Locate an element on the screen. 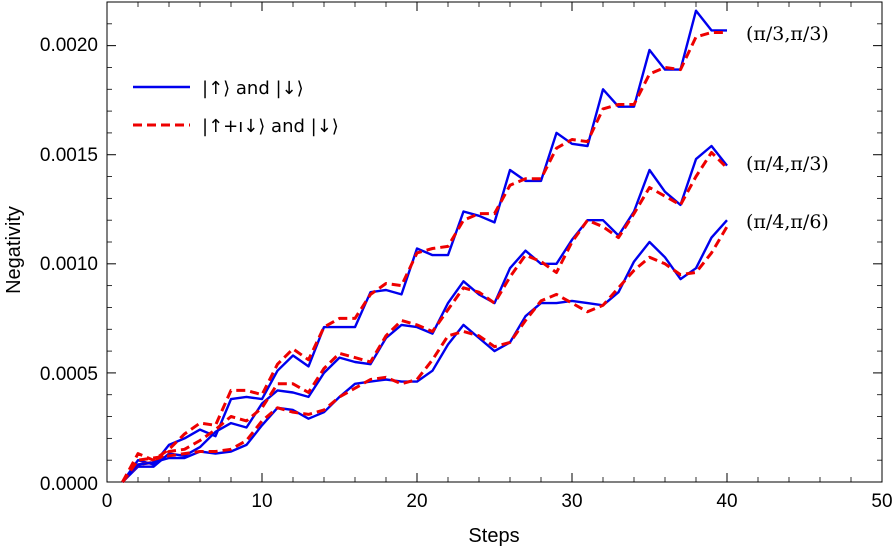 The width and height of the screenshot is (895, 549). x-tick-label: 50 is located at coordinates (881, 501).